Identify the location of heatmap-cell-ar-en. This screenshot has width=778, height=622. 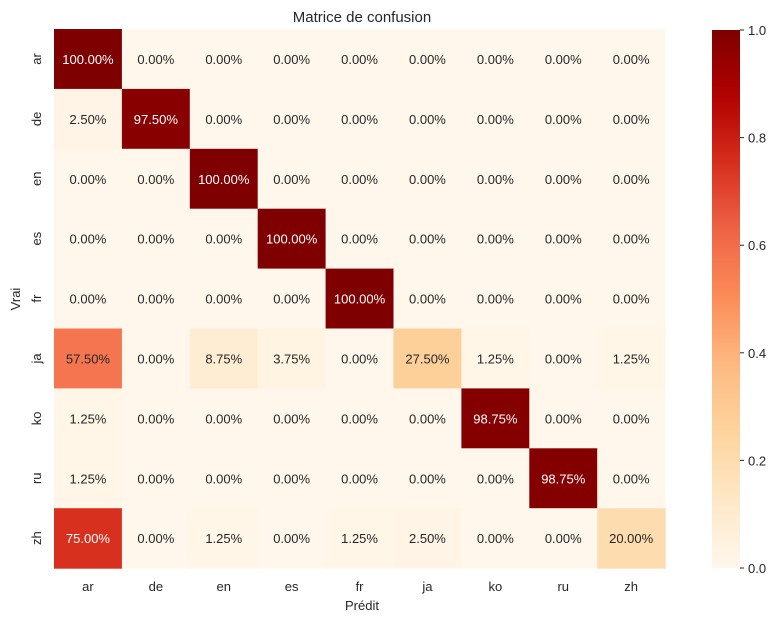
(224, 59).